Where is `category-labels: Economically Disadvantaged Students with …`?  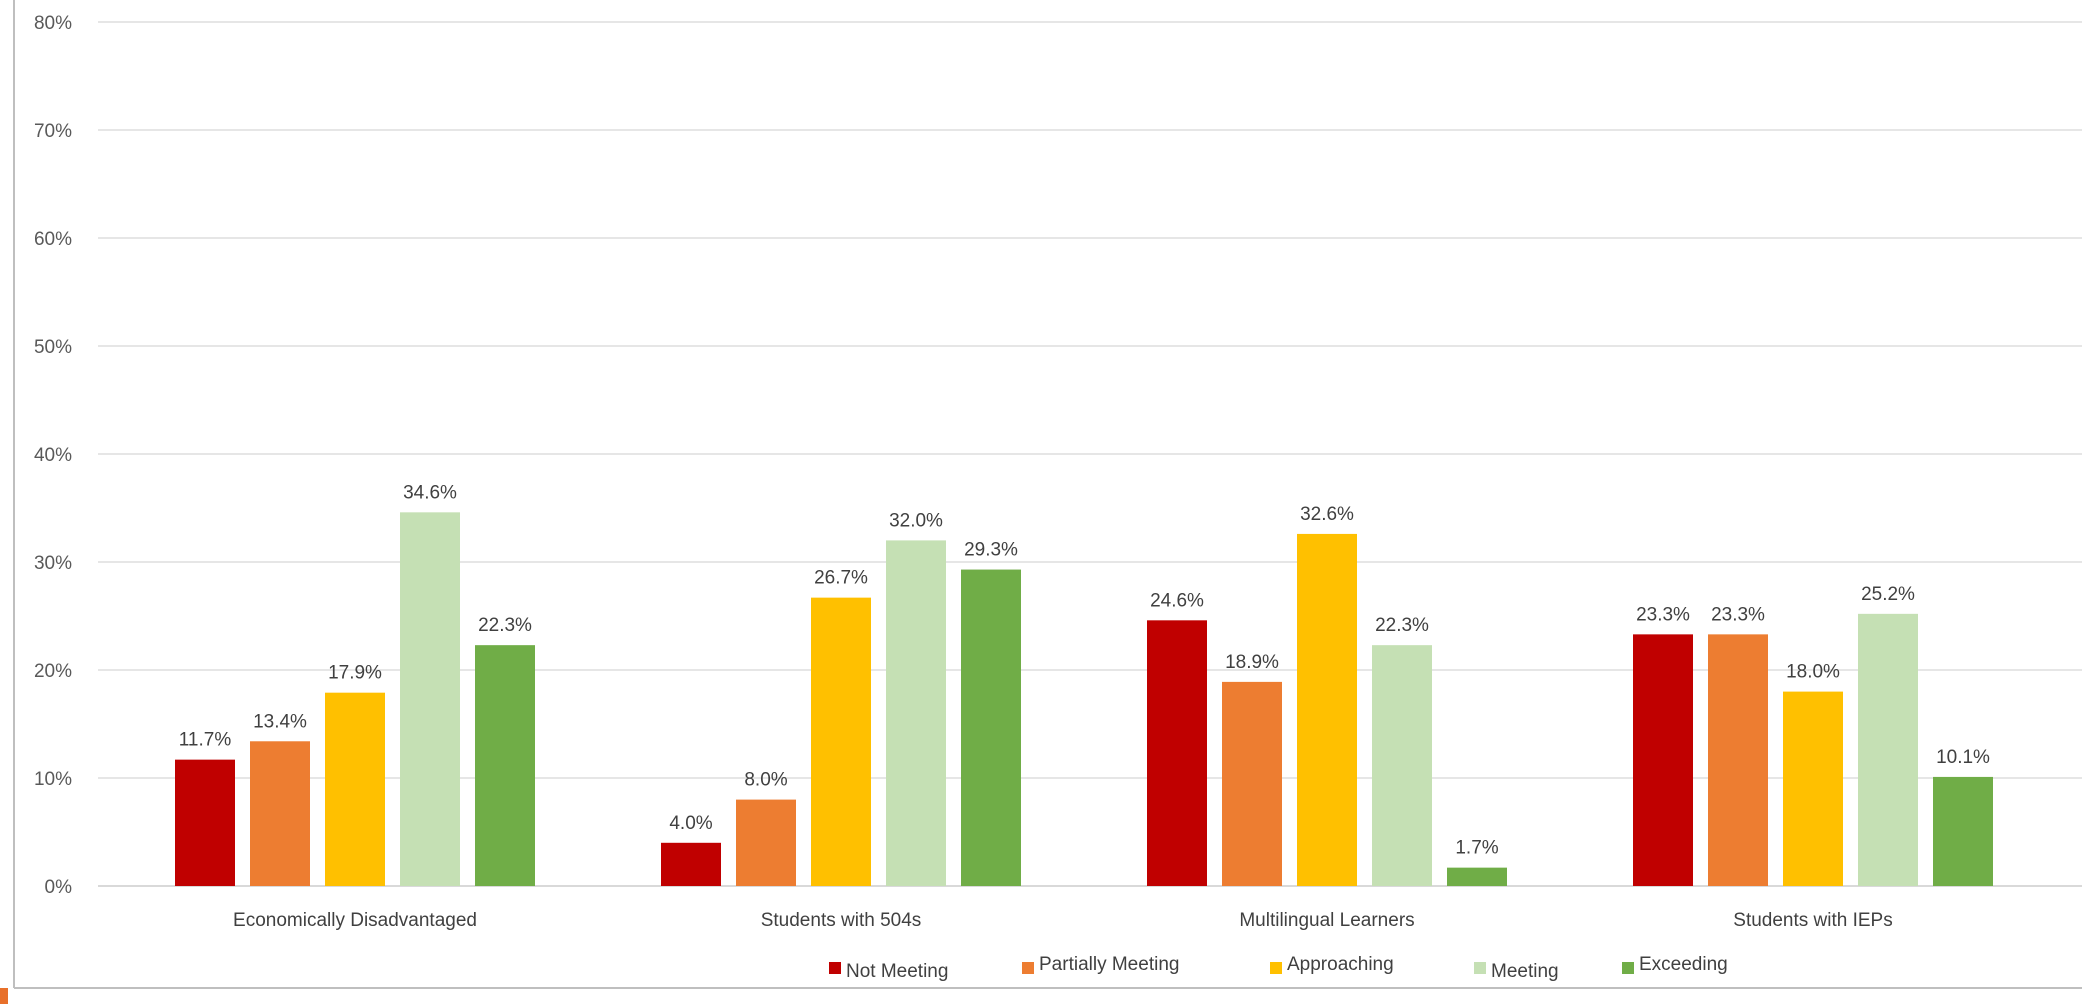
category-labels: Economically Disadvantaged Students with … is located at coordinates (1063, 920).